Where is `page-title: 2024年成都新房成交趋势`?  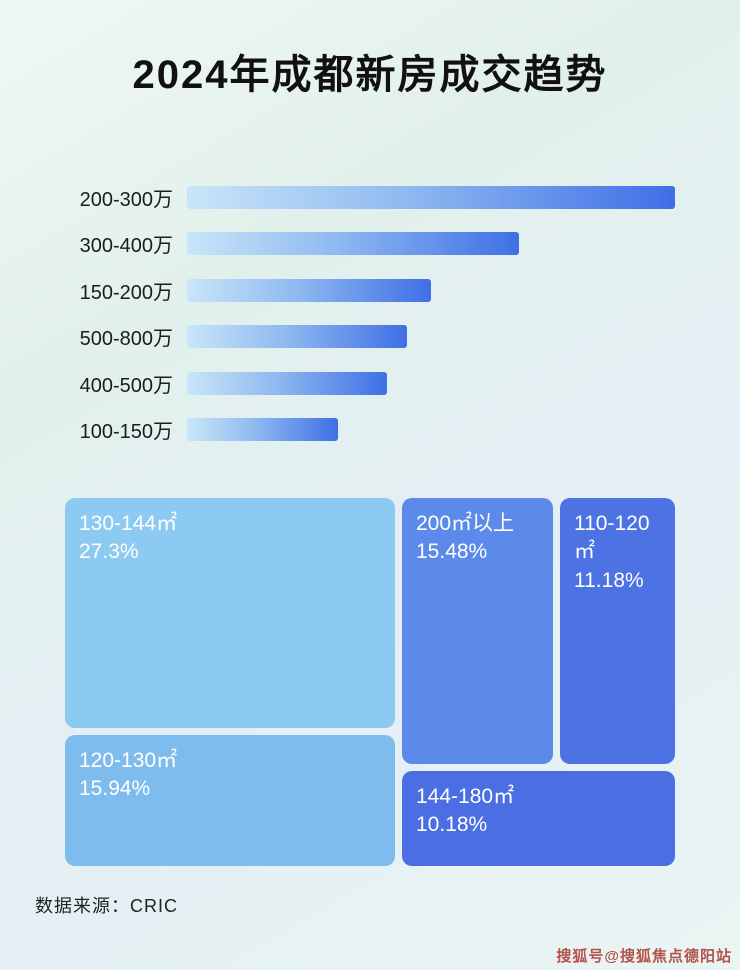
page-title: 2024年成都新房成交趋势 is located at coordinates (370, 75).